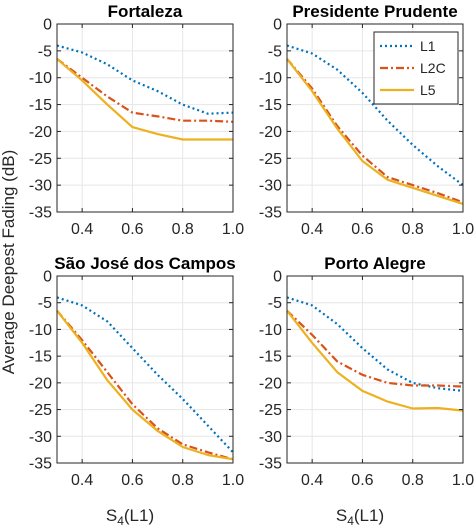  I want to click on panel-title: Fortaleza, so click(145, 11).